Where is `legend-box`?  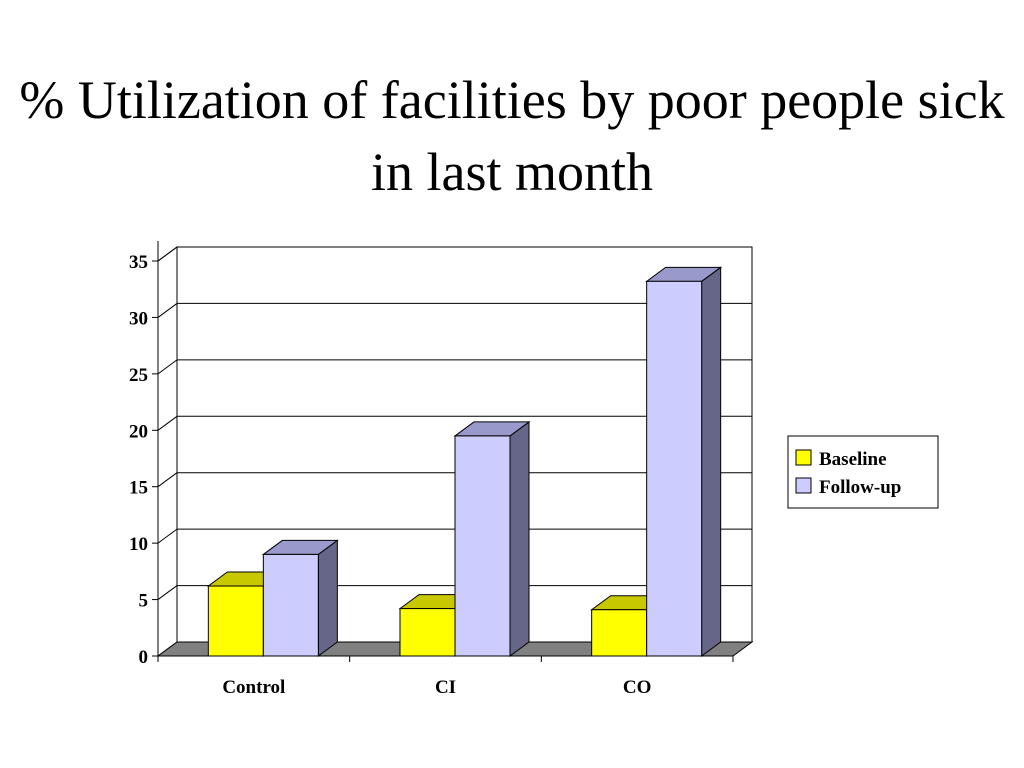
legend-box is located at coordinates (863, 472).